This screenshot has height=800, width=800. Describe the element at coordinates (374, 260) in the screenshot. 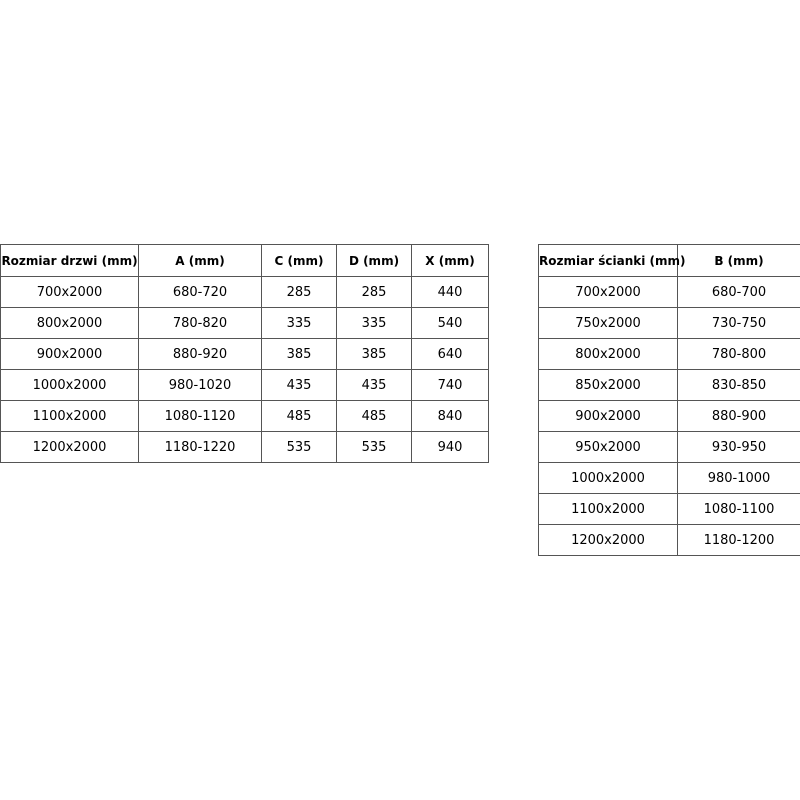

I see `column-header: D (mm)` at that location.